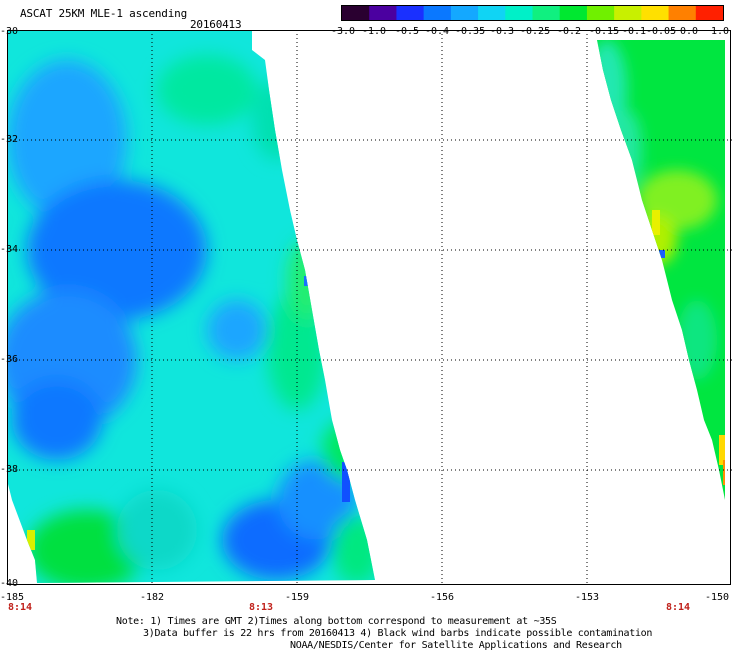  I want to click on colorbar-label: -3.0, so click(343, 31).